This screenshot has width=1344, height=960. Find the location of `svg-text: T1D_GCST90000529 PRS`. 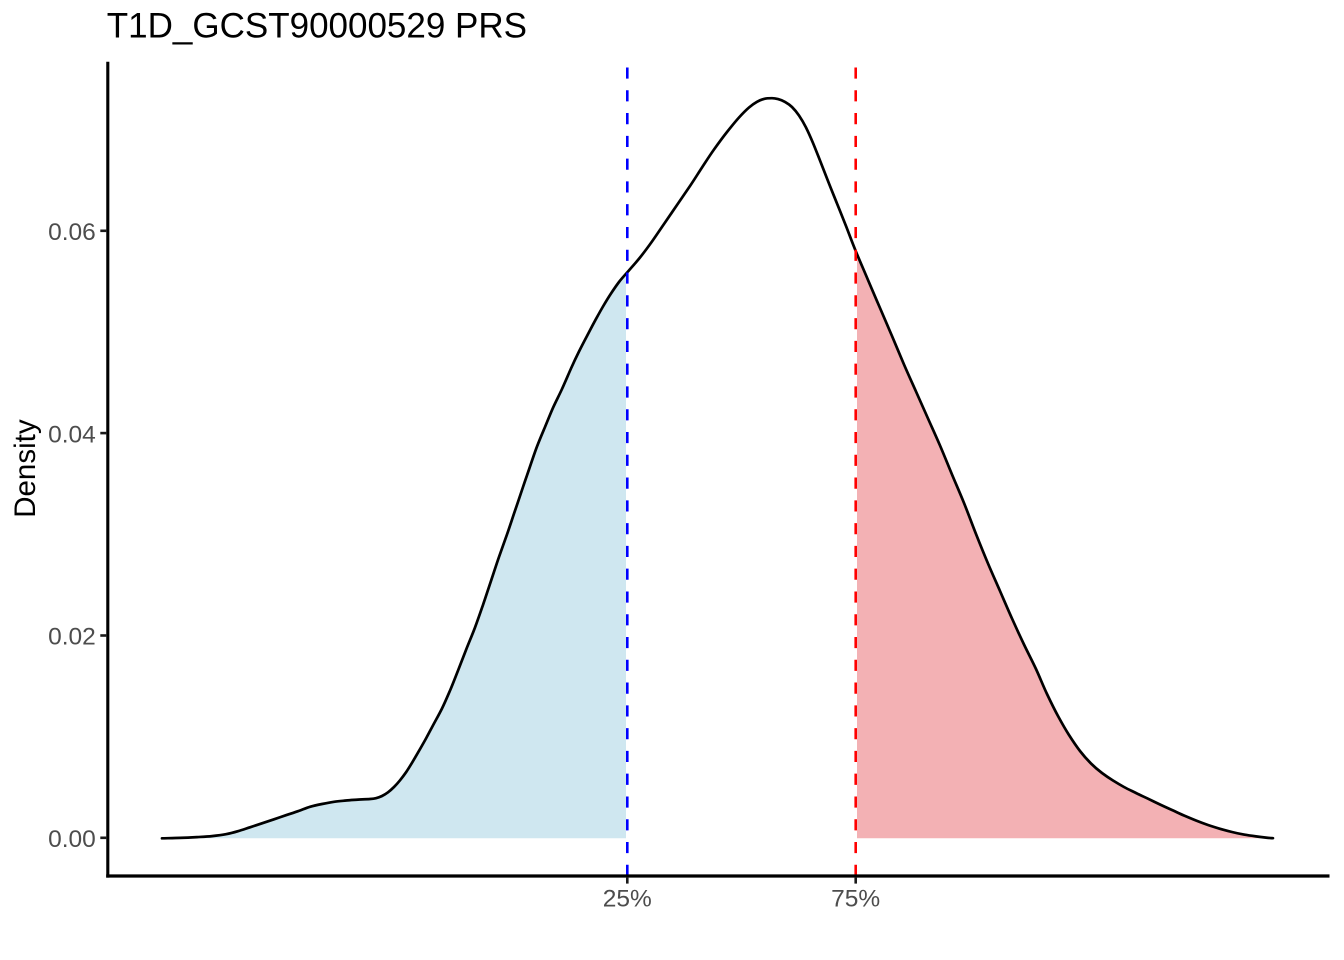

svg-text: T1D_GCST90000529 PRS is located at coordinates (317, 26).